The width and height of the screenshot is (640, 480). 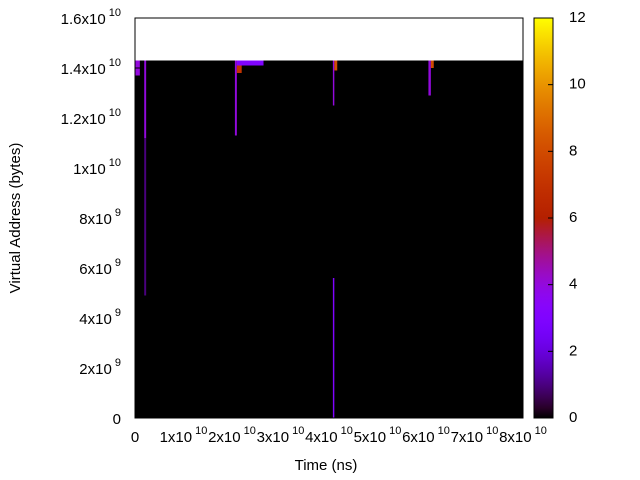 I want to click on x-tick-label: 0, so click(x=135, y=437).